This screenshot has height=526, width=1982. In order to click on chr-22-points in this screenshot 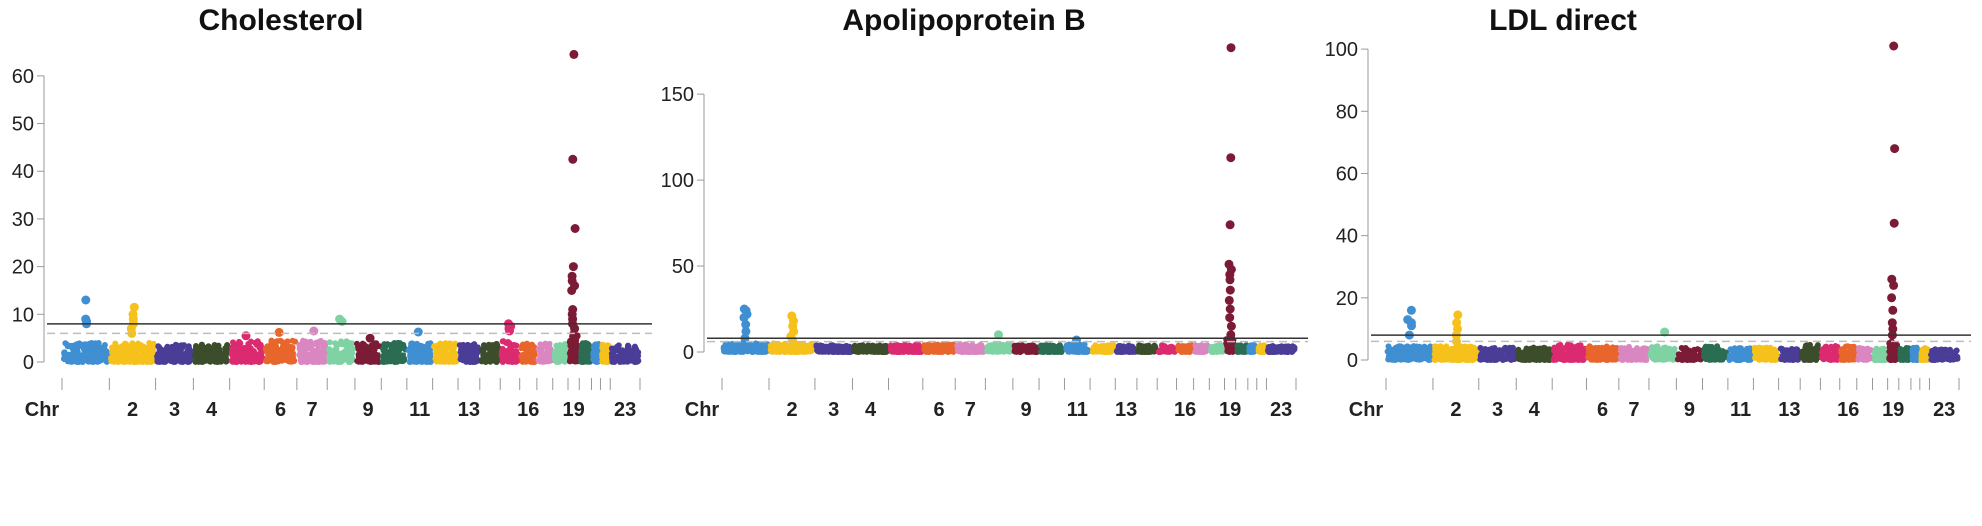, I will do `click(1261, 348)`.